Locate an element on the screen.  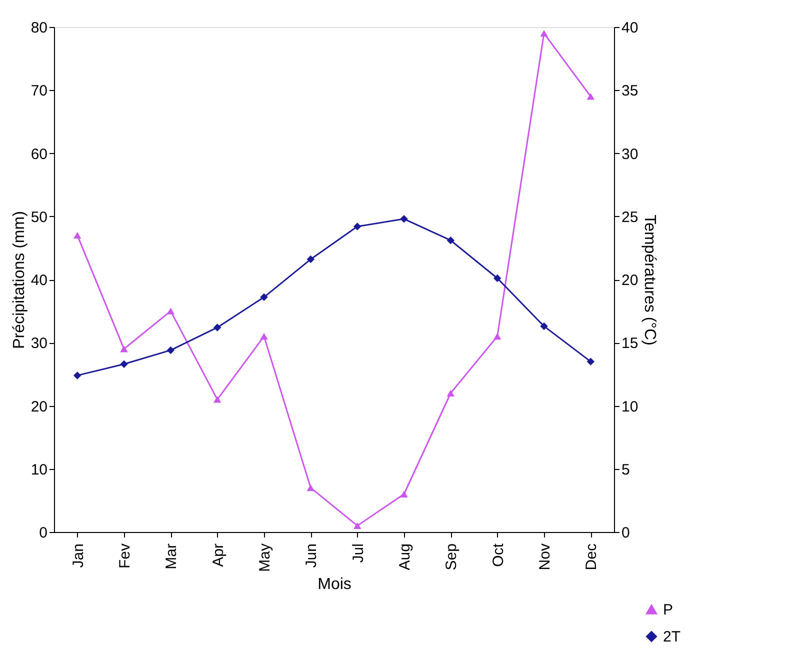
y2-tick-label: 35 is located at coordinates (630, 91).